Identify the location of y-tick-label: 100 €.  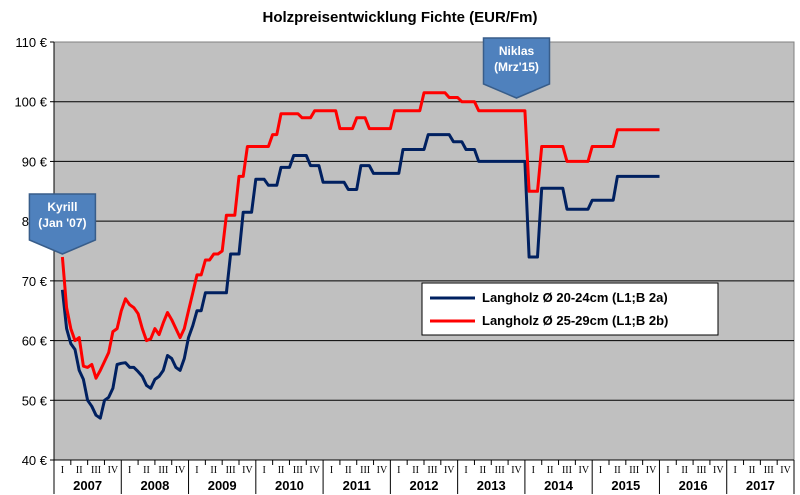
(30, 102).